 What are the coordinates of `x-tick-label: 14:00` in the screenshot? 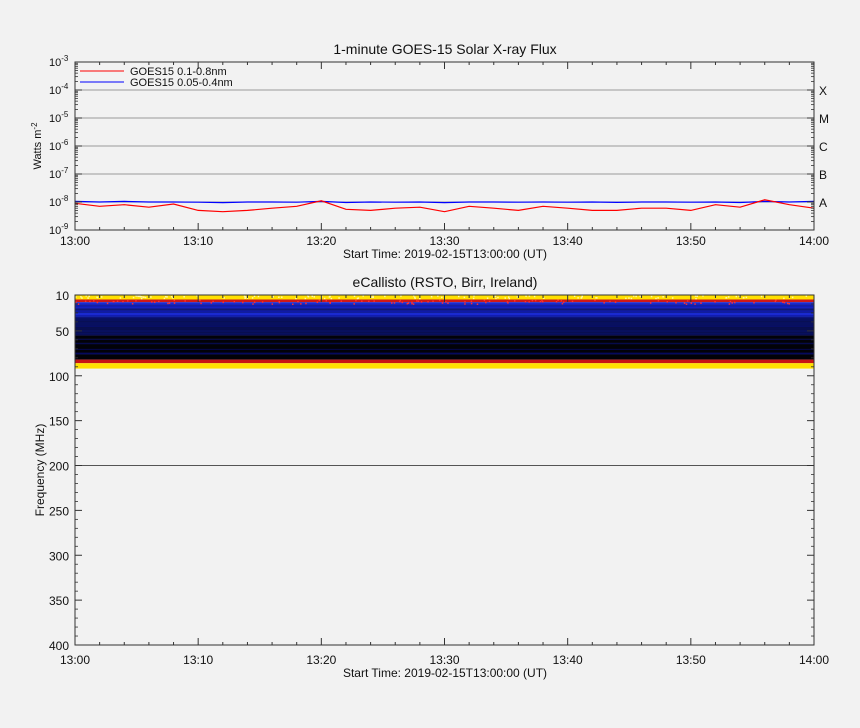 It's located at (814, 241).